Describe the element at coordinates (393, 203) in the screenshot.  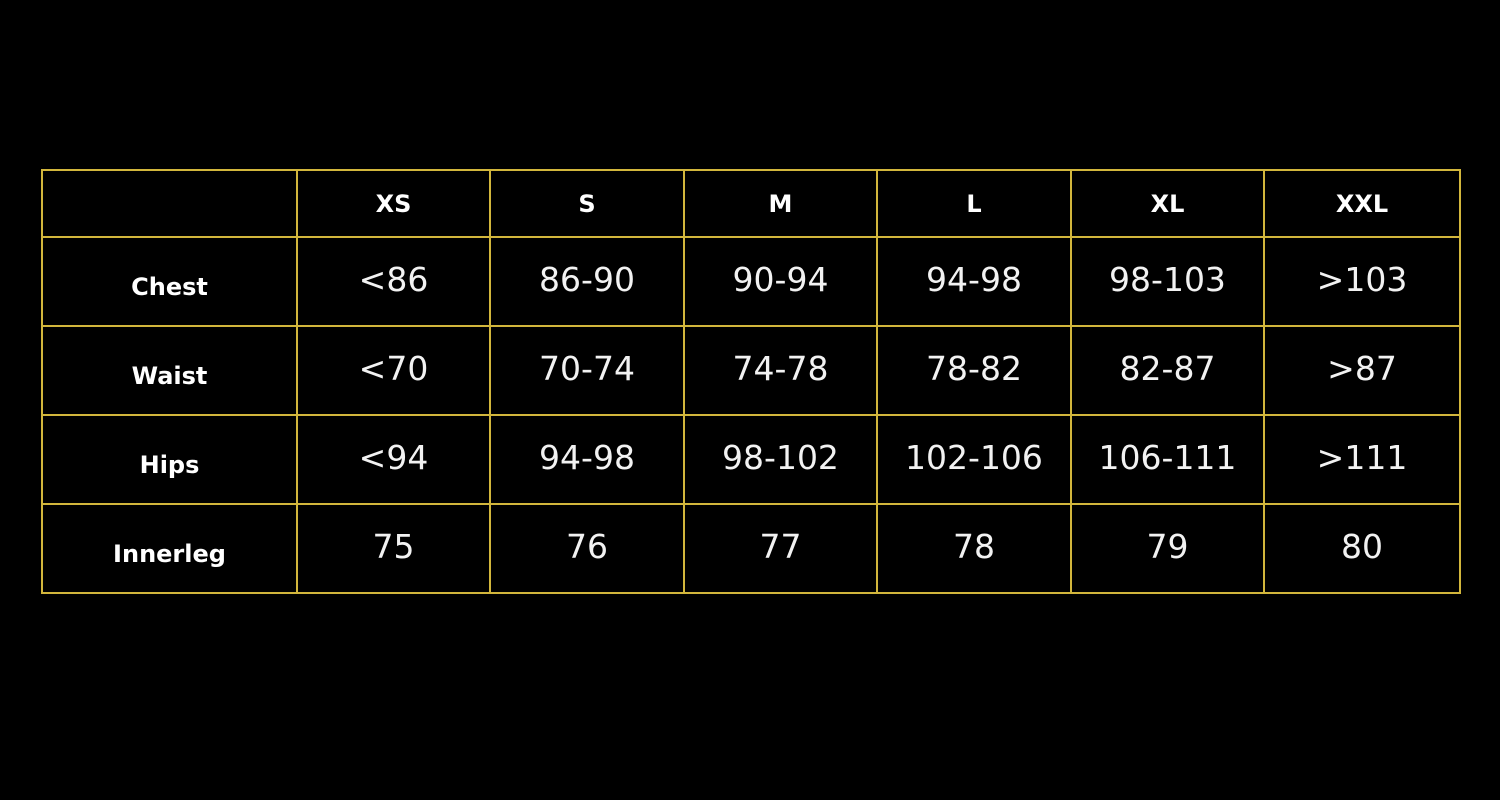
I see `header-xs: XS` at that location.